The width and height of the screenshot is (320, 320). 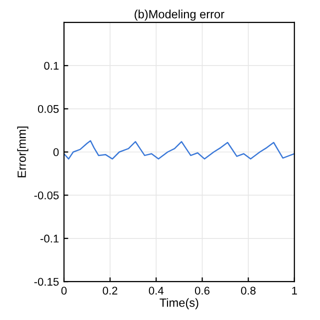 What do you see at coordinates (46, 195) in the screenshot?
I see `y-tick-label: -0.05` at bounding box center [46, 195].